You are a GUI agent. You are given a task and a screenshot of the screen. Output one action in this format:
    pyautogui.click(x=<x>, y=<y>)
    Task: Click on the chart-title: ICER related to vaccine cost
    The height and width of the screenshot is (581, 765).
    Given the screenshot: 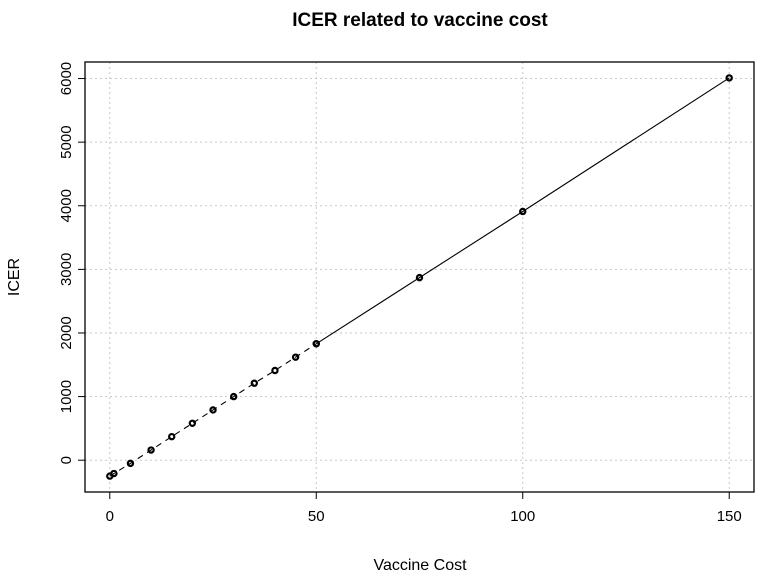 What is the action you would take?
    pyautogui.click(x=420, y=20)
    